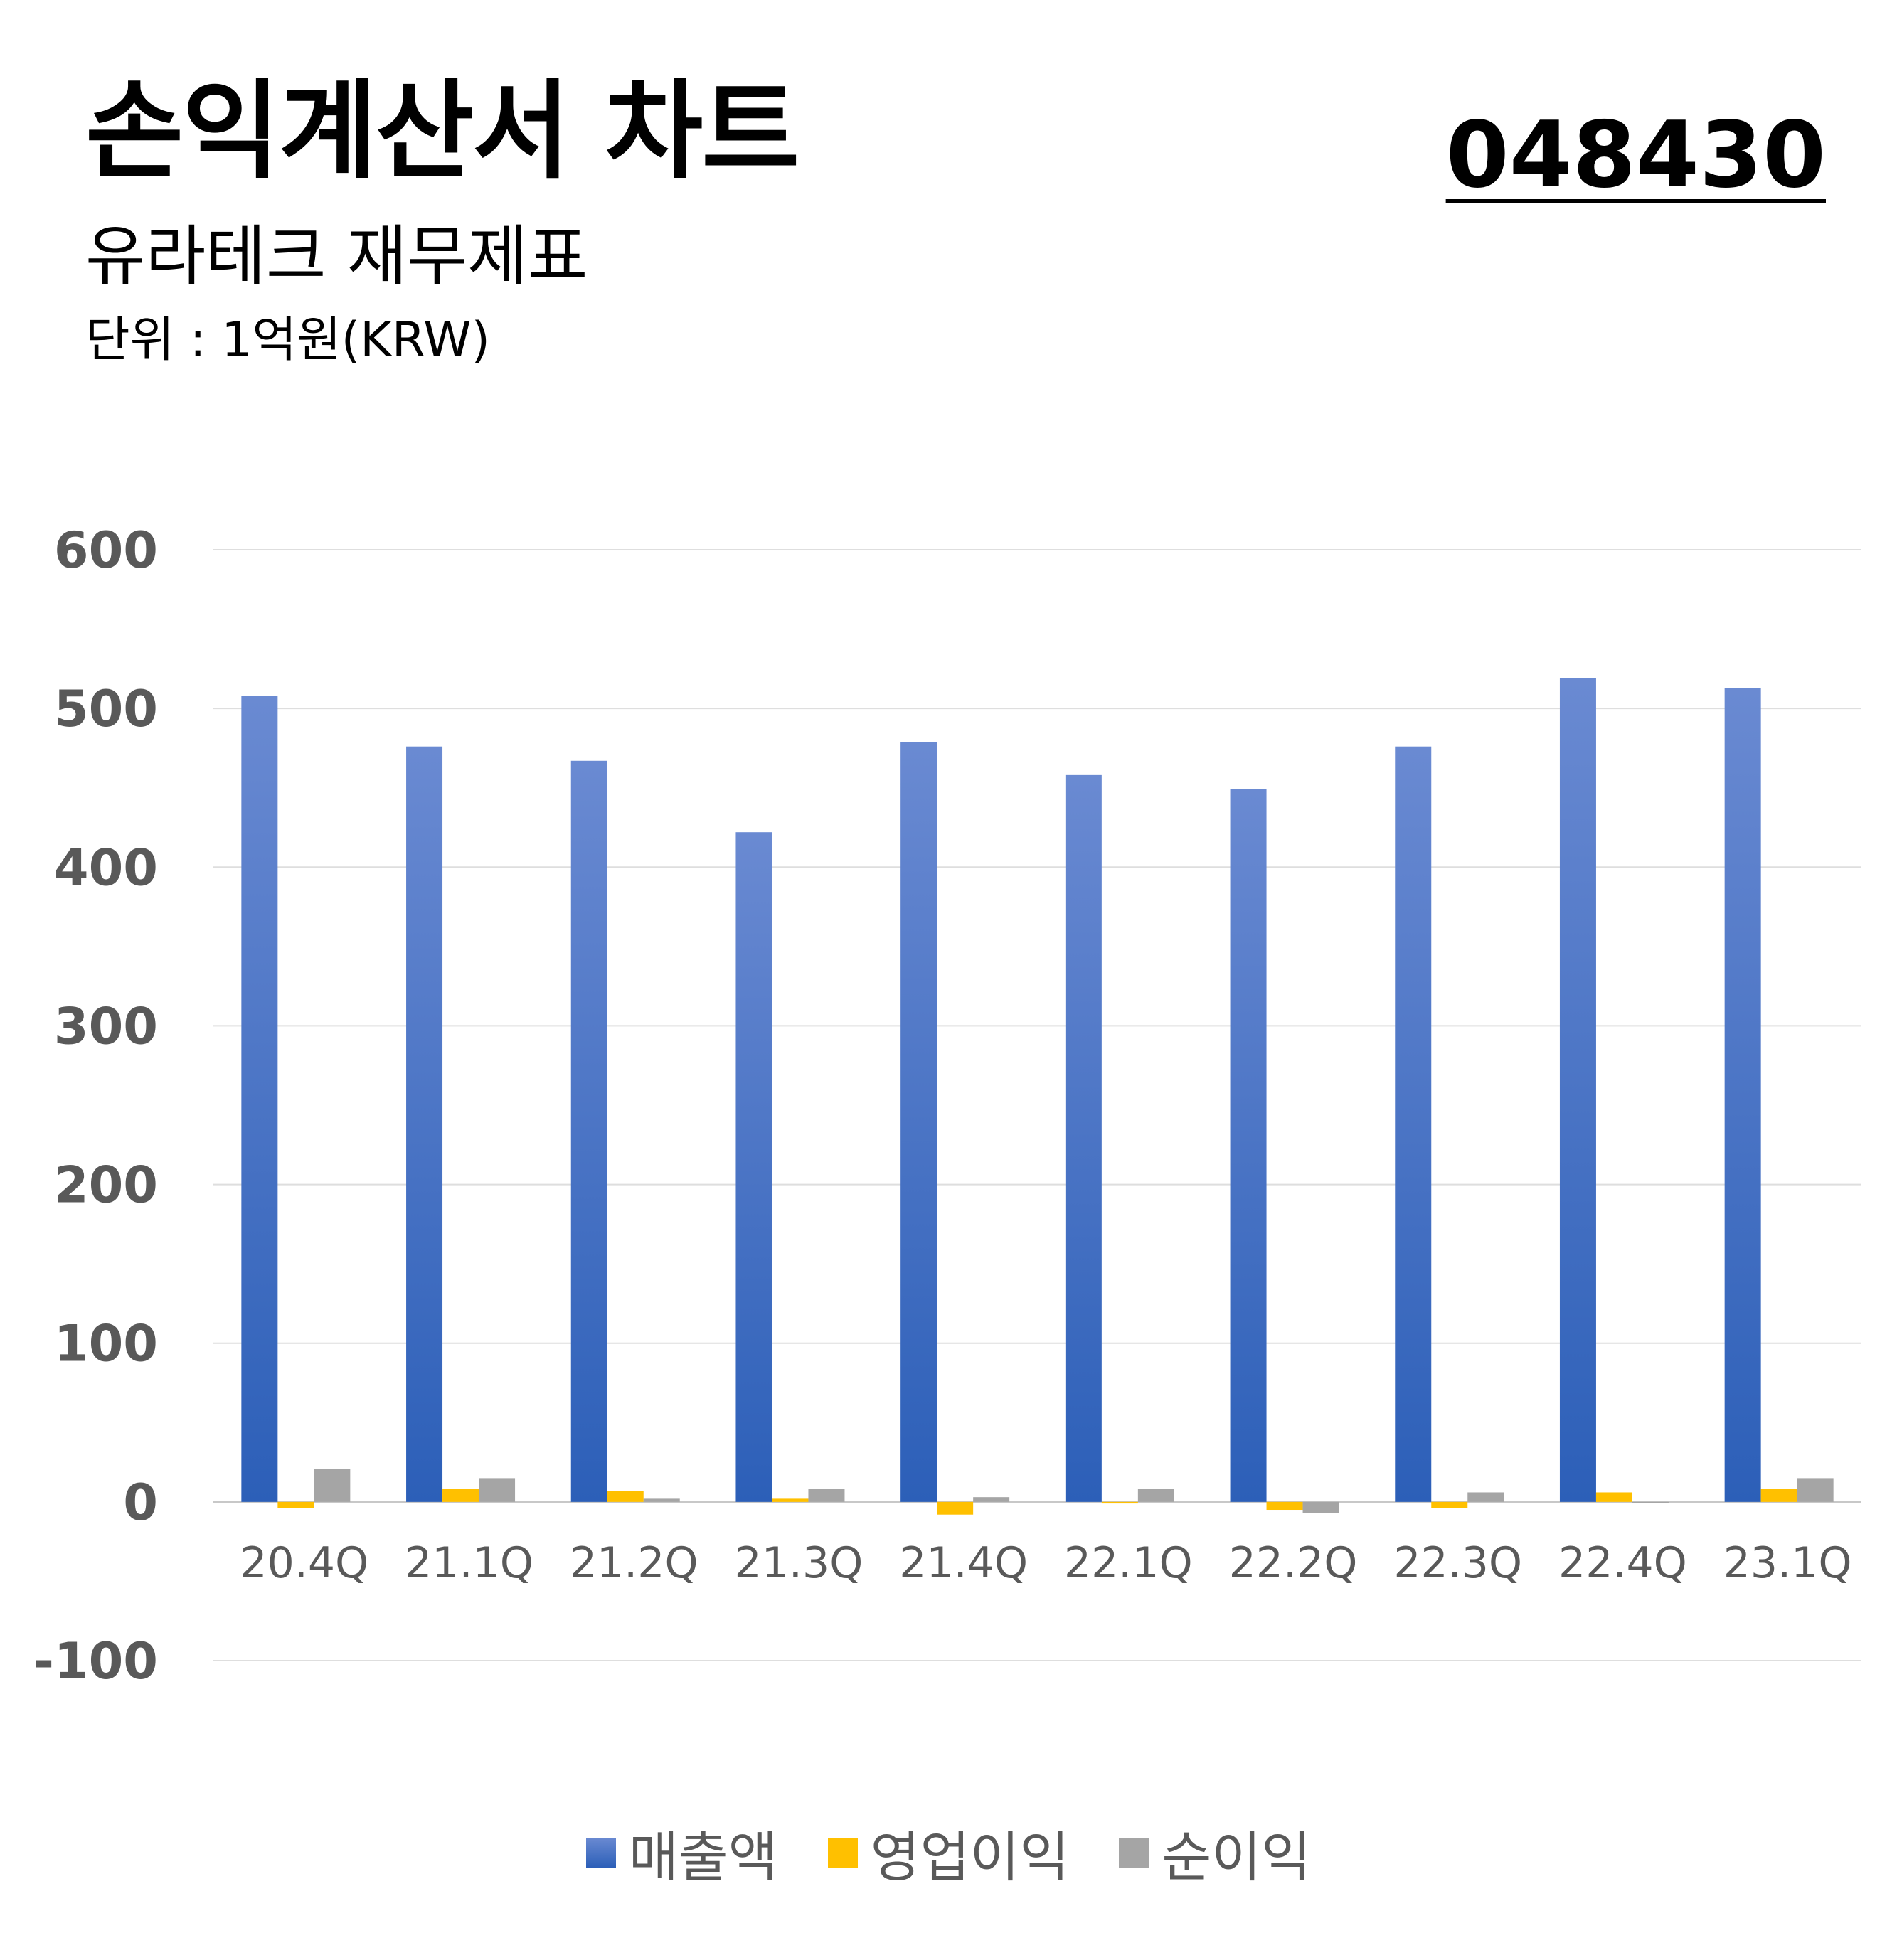 The image size is (1897, 1960). I want to click on x-tick-label: 21.1Q, so click(469, 1563).